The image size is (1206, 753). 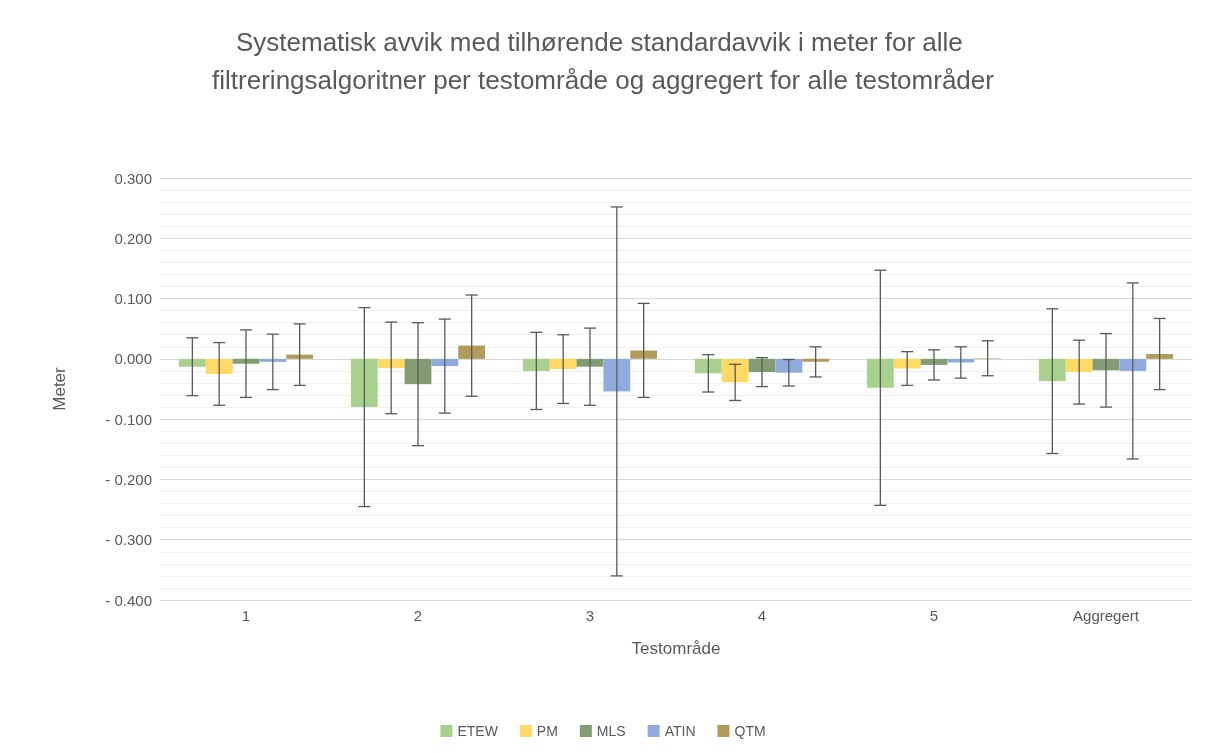 What do you see at coordinates (676, 648) in the screenshot?
I see `x-axis-title: Testområde` at bounding box center [676, 648].